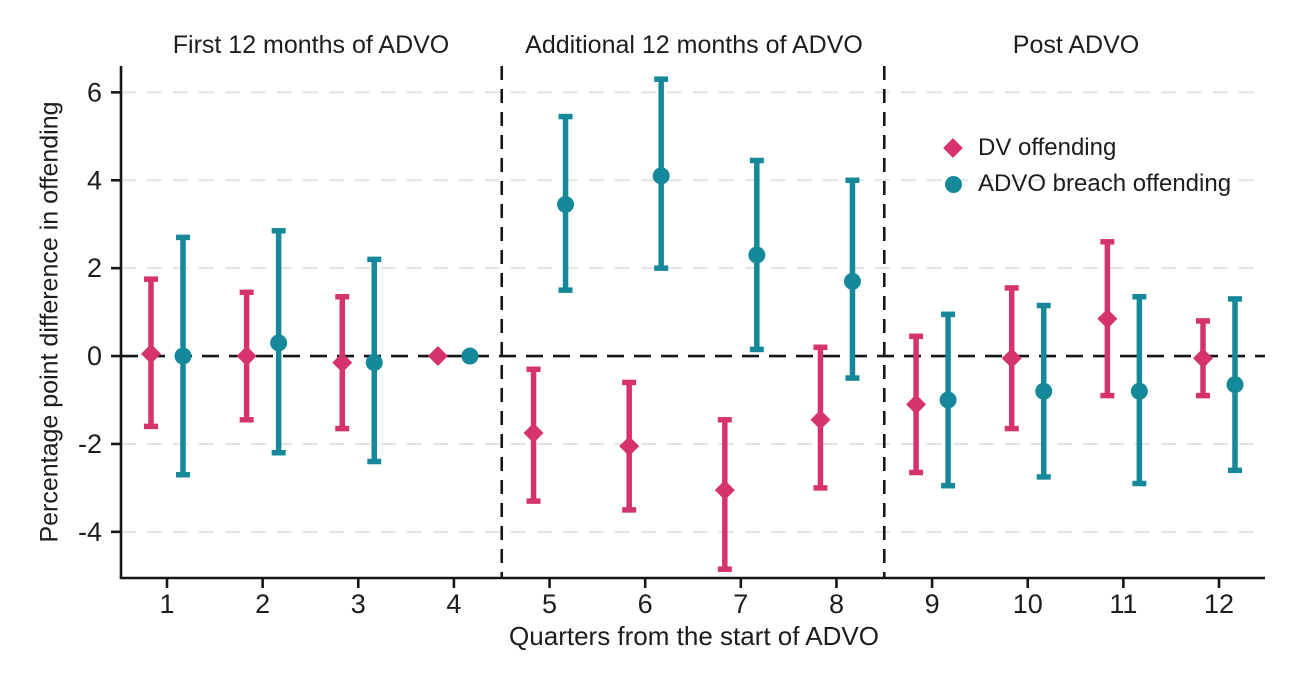  I want to click on legend-item-dv-offending: DV offending, so click(1086, 148).